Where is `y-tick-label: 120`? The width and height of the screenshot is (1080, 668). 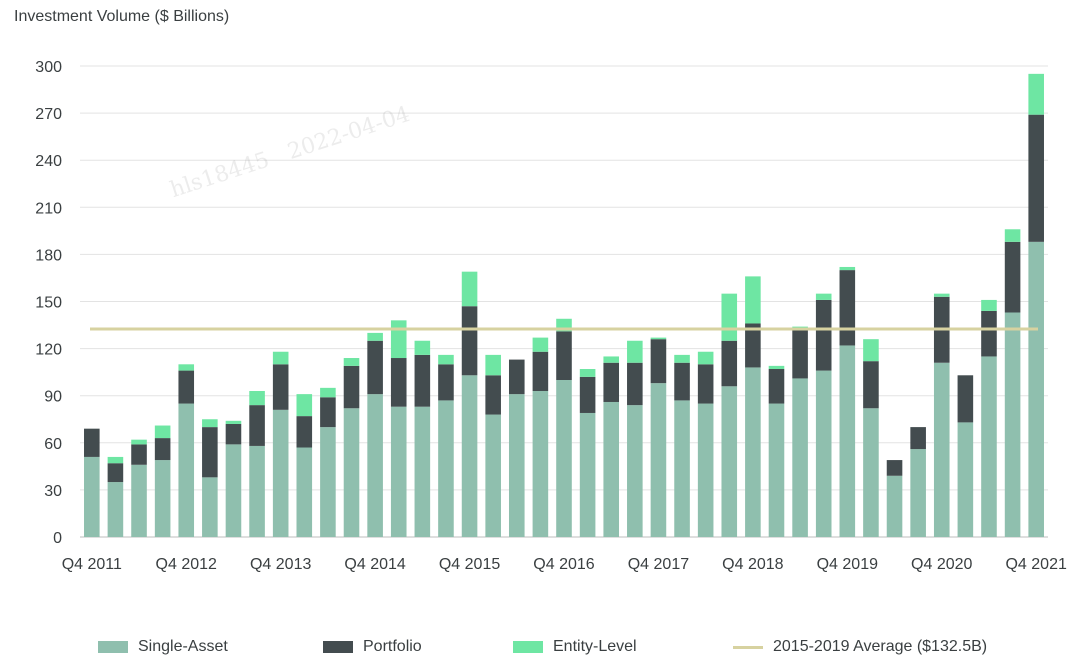
y-tick-label: 120 is located at coordinates (48, 350).